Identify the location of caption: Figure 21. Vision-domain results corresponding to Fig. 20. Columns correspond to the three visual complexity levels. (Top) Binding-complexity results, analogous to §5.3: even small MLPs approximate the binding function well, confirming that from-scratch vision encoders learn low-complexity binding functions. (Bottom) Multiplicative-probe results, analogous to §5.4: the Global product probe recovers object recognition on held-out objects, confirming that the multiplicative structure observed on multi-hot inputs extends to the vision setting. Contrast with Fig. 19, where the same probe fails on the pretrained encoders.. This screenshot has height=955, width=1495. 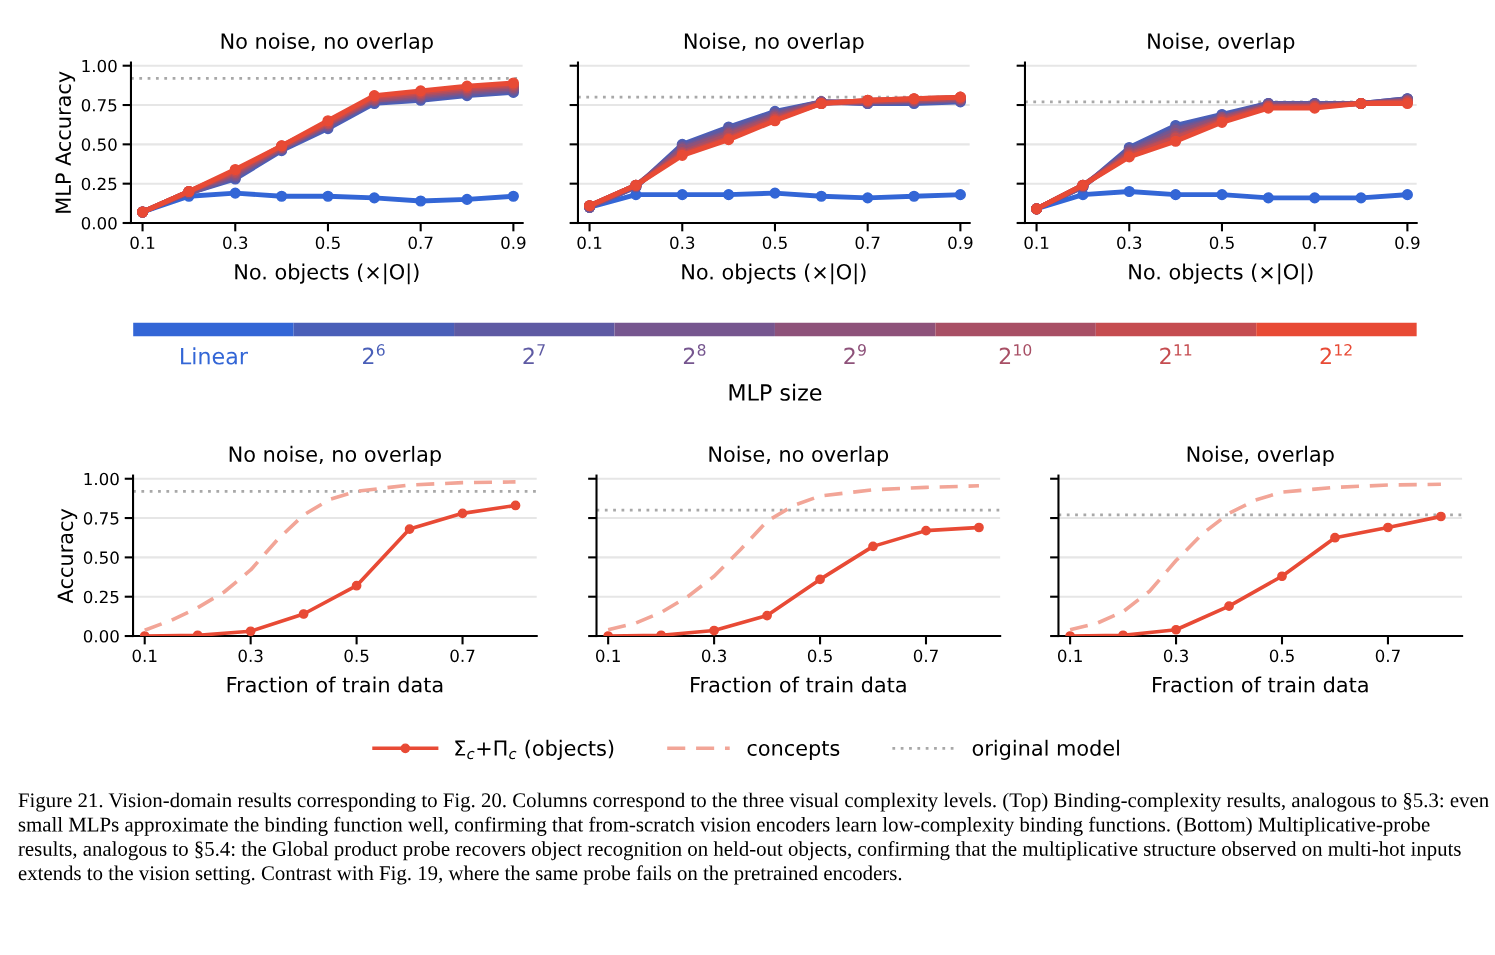
(753, 838).